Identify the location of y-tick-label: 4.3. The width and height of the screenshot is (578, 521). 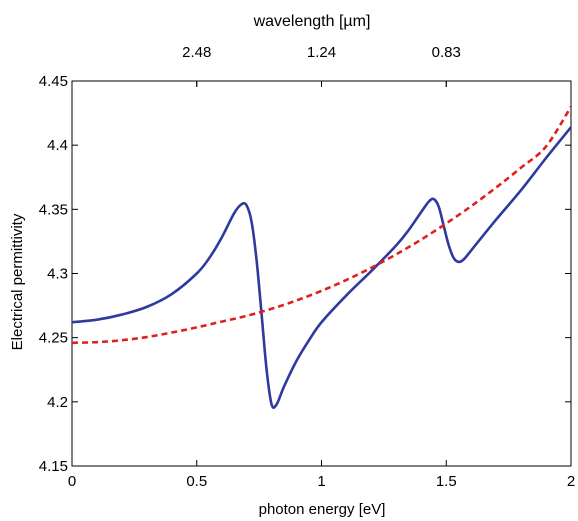
(57, 274).